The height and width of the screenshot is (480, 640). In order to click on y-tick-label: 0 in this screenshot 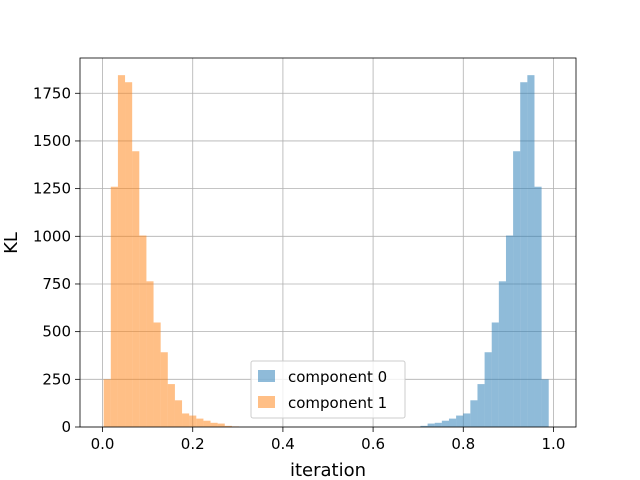, I will do `click(66, 427)`.